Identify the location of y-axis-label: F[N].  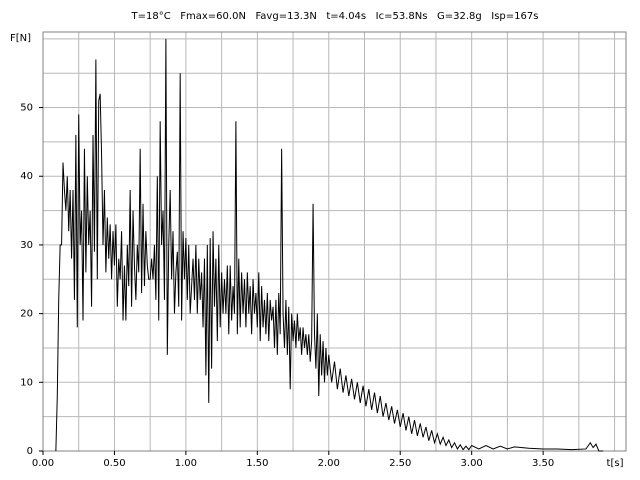
(20, 38).